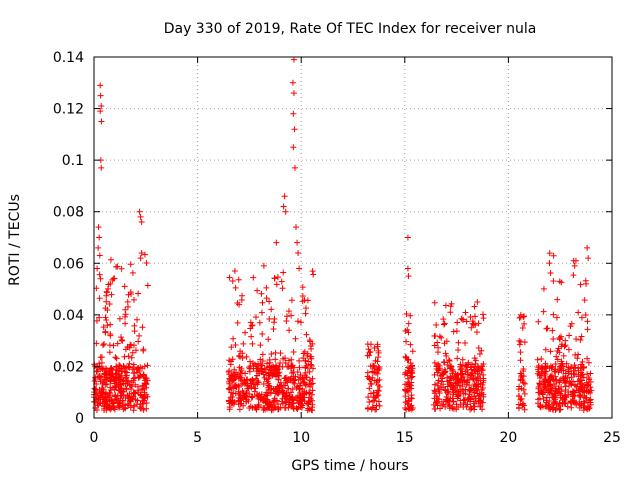  What do you see at coordinates (405, 438) in the screenshot?
I see `x-tick-label: 15` at bounding box center [405, 438].